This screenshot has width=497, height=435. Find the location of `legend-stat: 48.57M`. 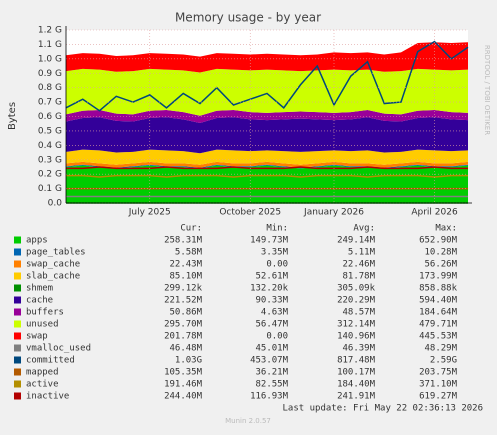

legend-stat: 48.57M is located at coordinates (358, 313).